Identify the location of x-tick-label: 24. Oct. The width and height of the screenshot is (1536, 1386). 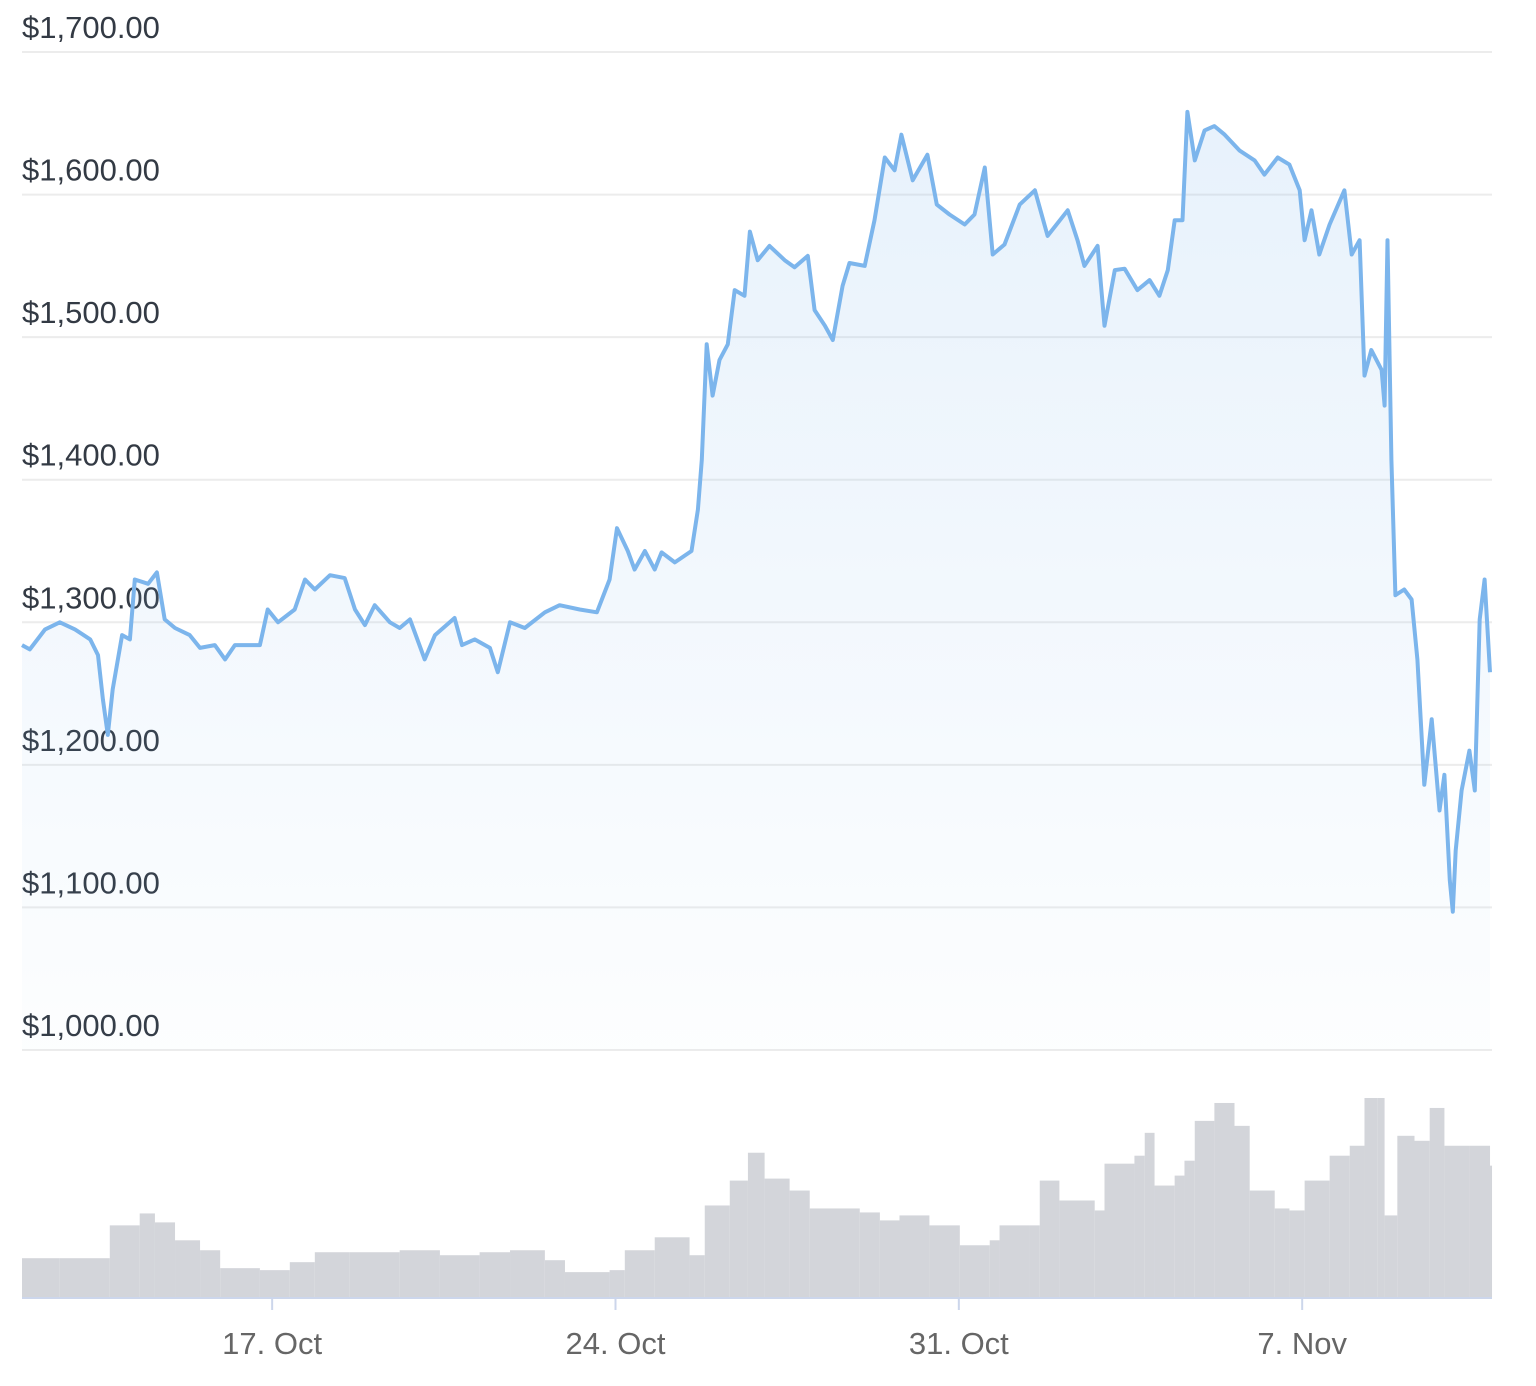
(616, 1343).